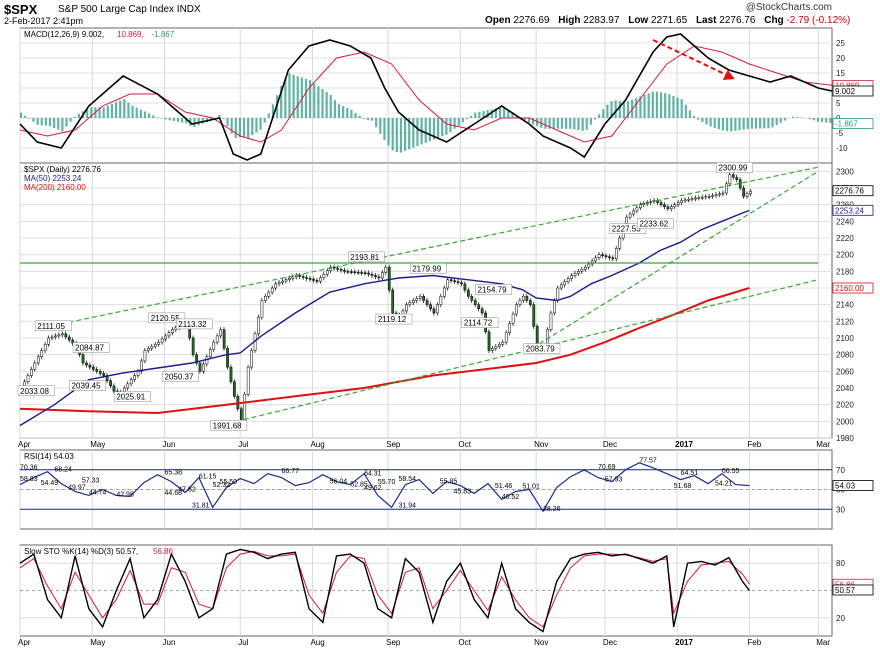 The height and width of the screenshot is (664, 880). What do you see at coordinates (849, 191) in the screenshot?
I see `value-box-label: 2276.76` at bounding box center [849, 191].